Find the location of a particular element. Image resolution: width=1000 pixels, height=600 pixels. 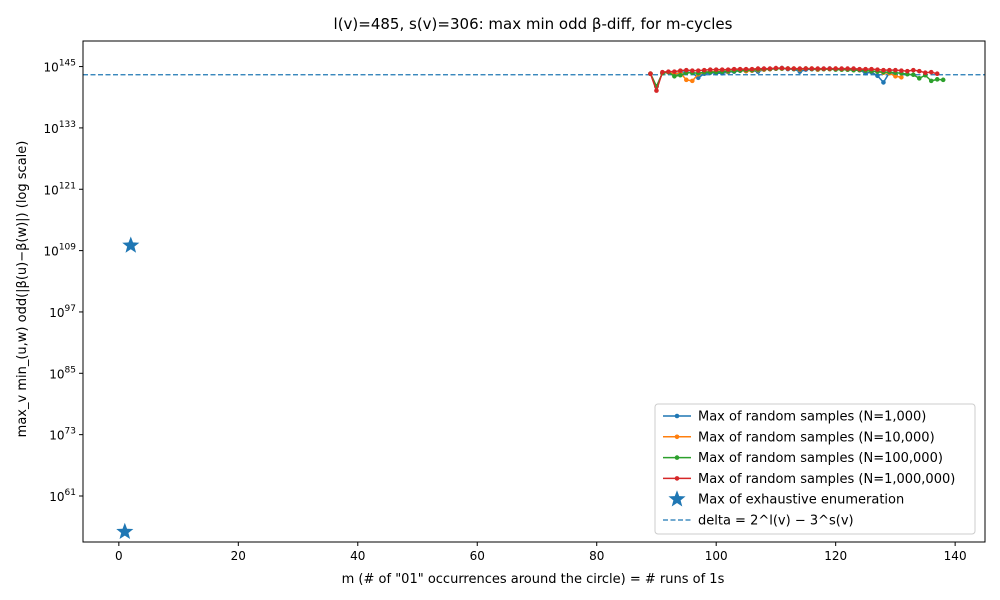

x-tick-label: 0 is located at coordinates (119, 556).